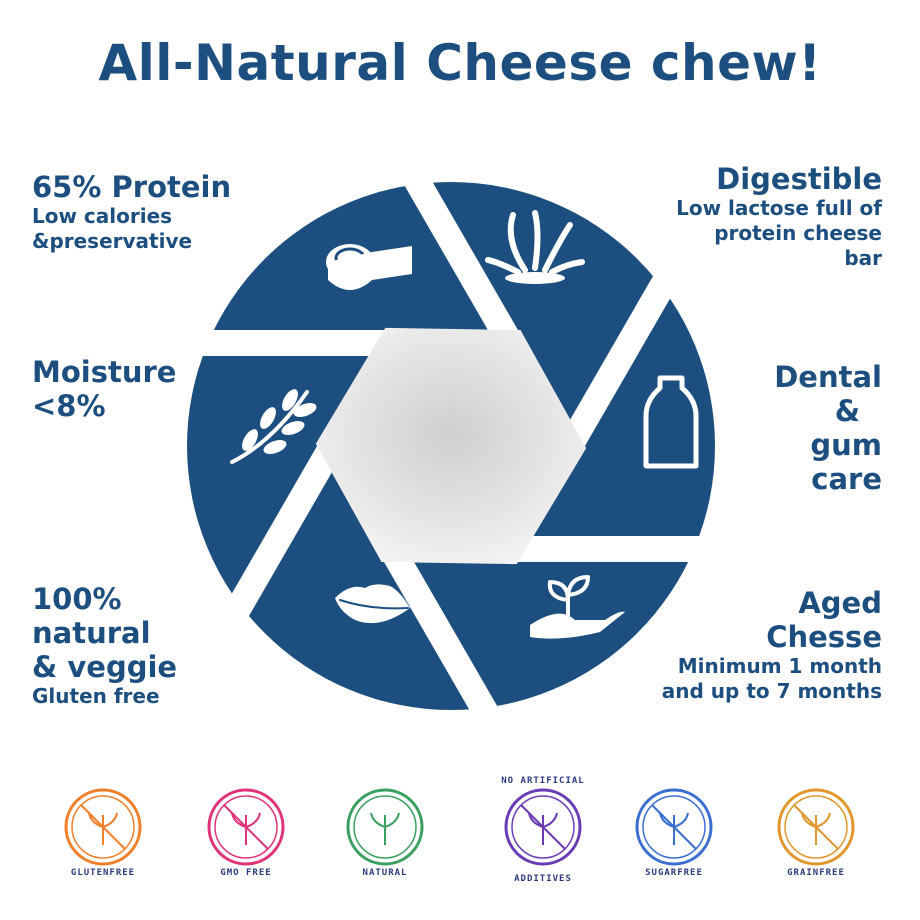  Describe the element at coordinates (543, 781) in the screenshot. I see `badge-label-top: NO ARTIFICIAL` at that location.